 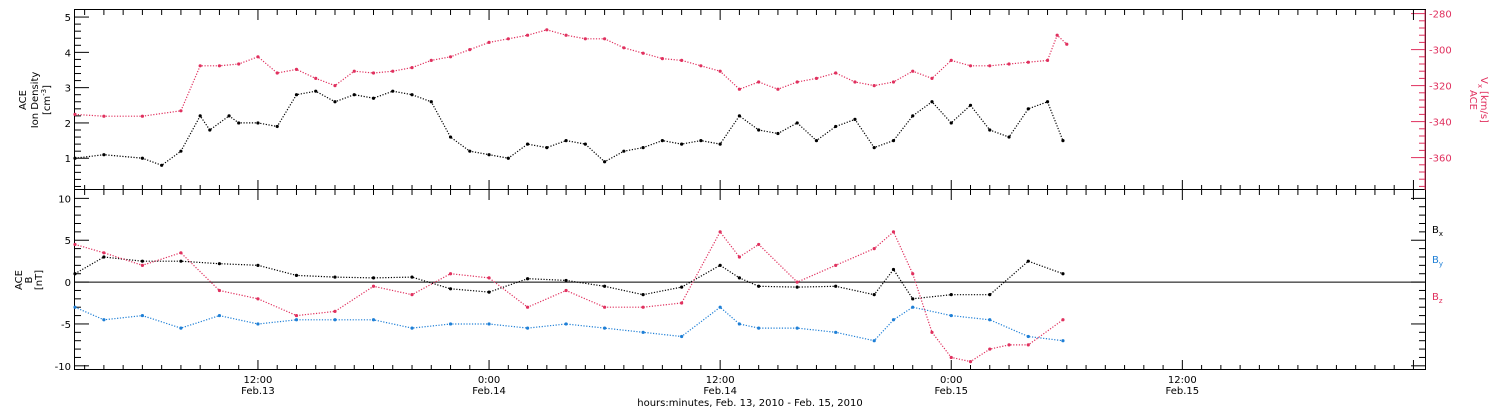 I want to click on ion-density-series, so click(x=569, y=128).